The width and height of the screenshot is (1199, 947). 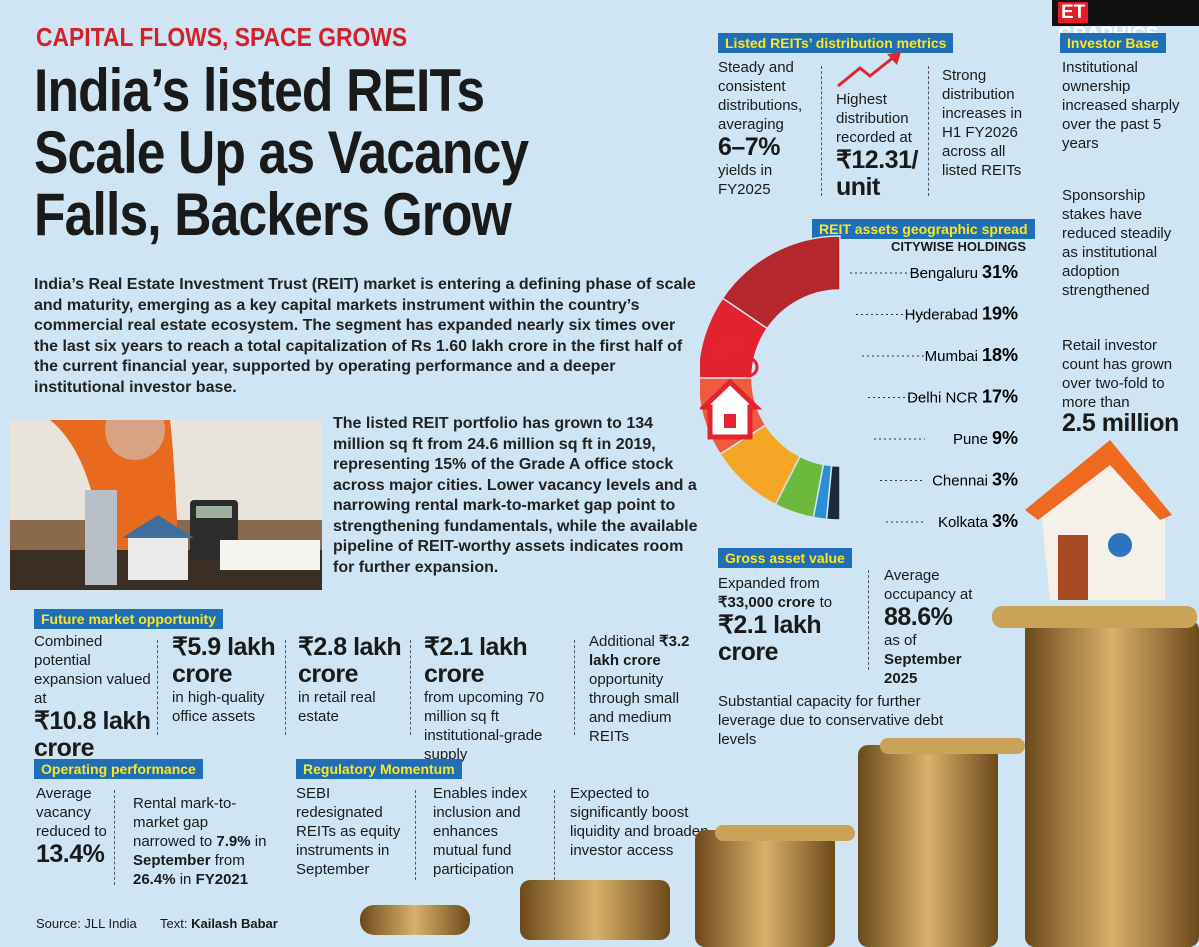 I want to click on text-bold: 13.4%, so click(x=70, y=854).